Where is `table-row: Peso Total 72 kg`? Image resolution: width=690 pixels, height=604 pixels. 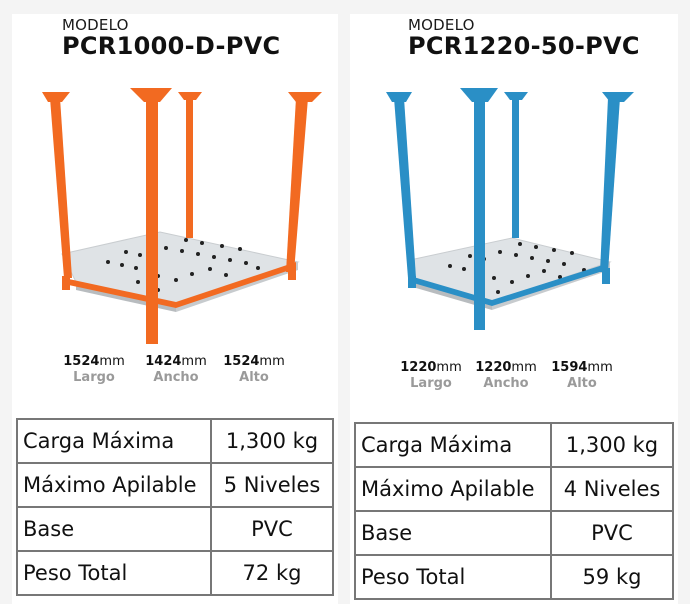 table-row: Peso Total 72 kg is located at coordinates (175, 573).